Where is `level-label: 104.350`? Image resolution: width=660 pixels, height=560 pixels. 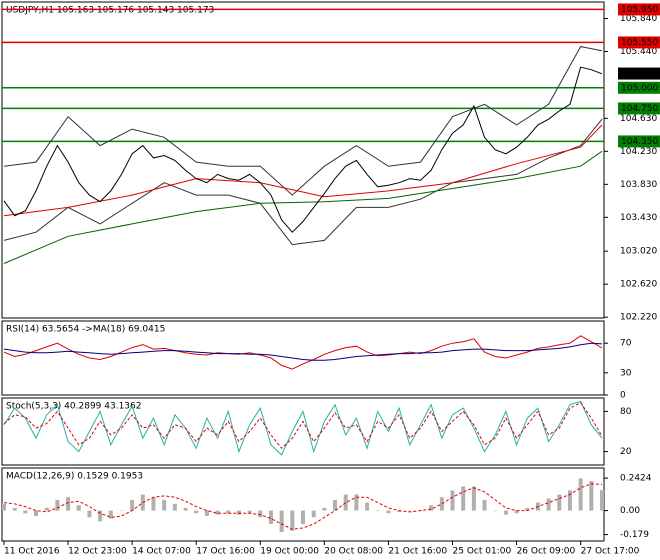
level-label: 104.350 is located at coordinates (639, 142).